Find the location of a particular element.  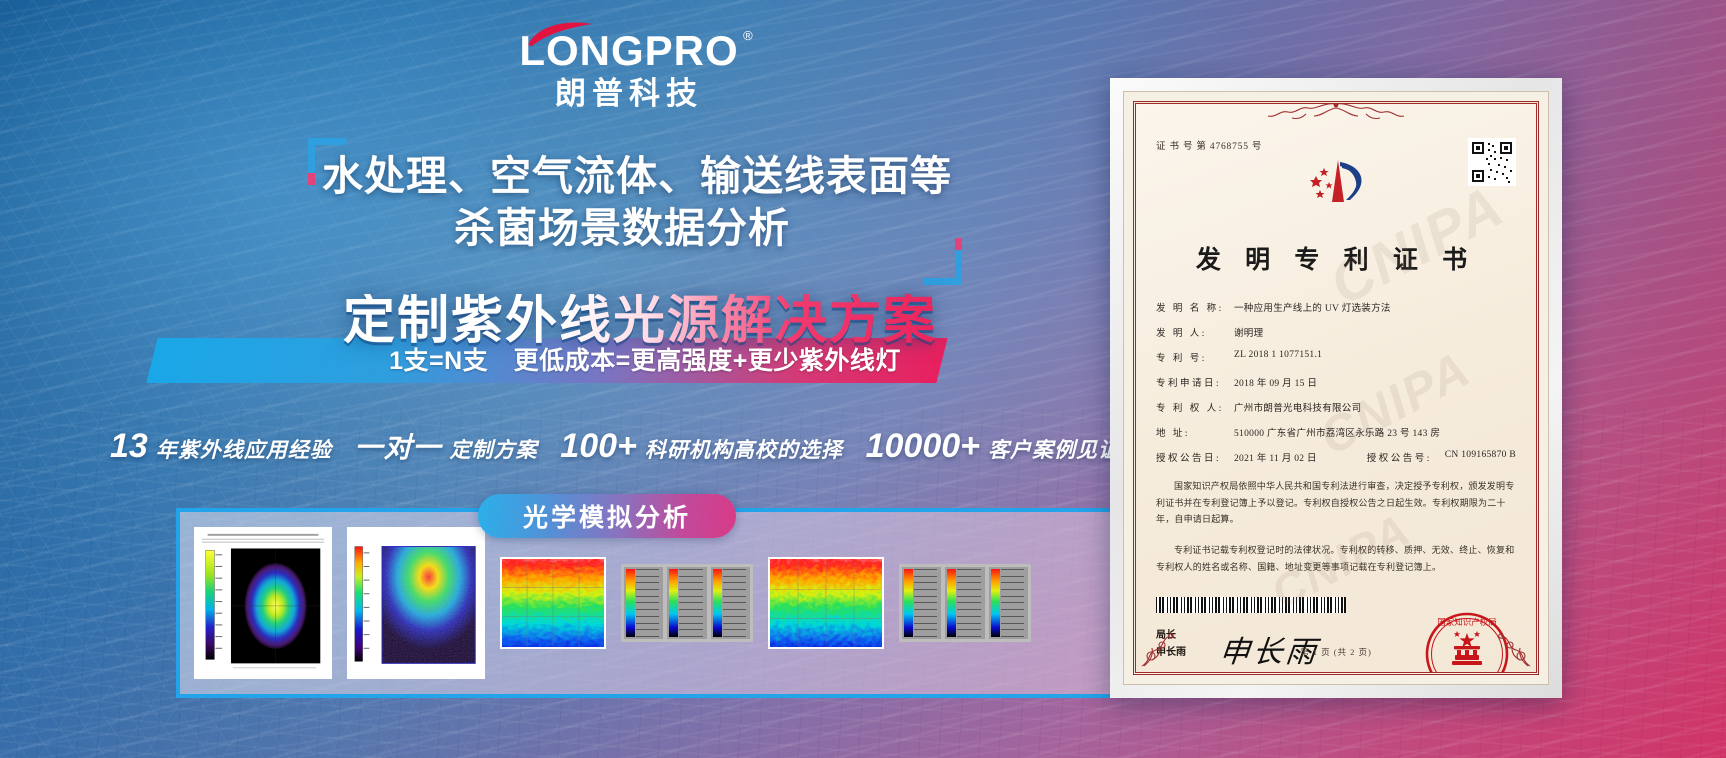

qr-code-icon is located at coordinates (1492, 162).